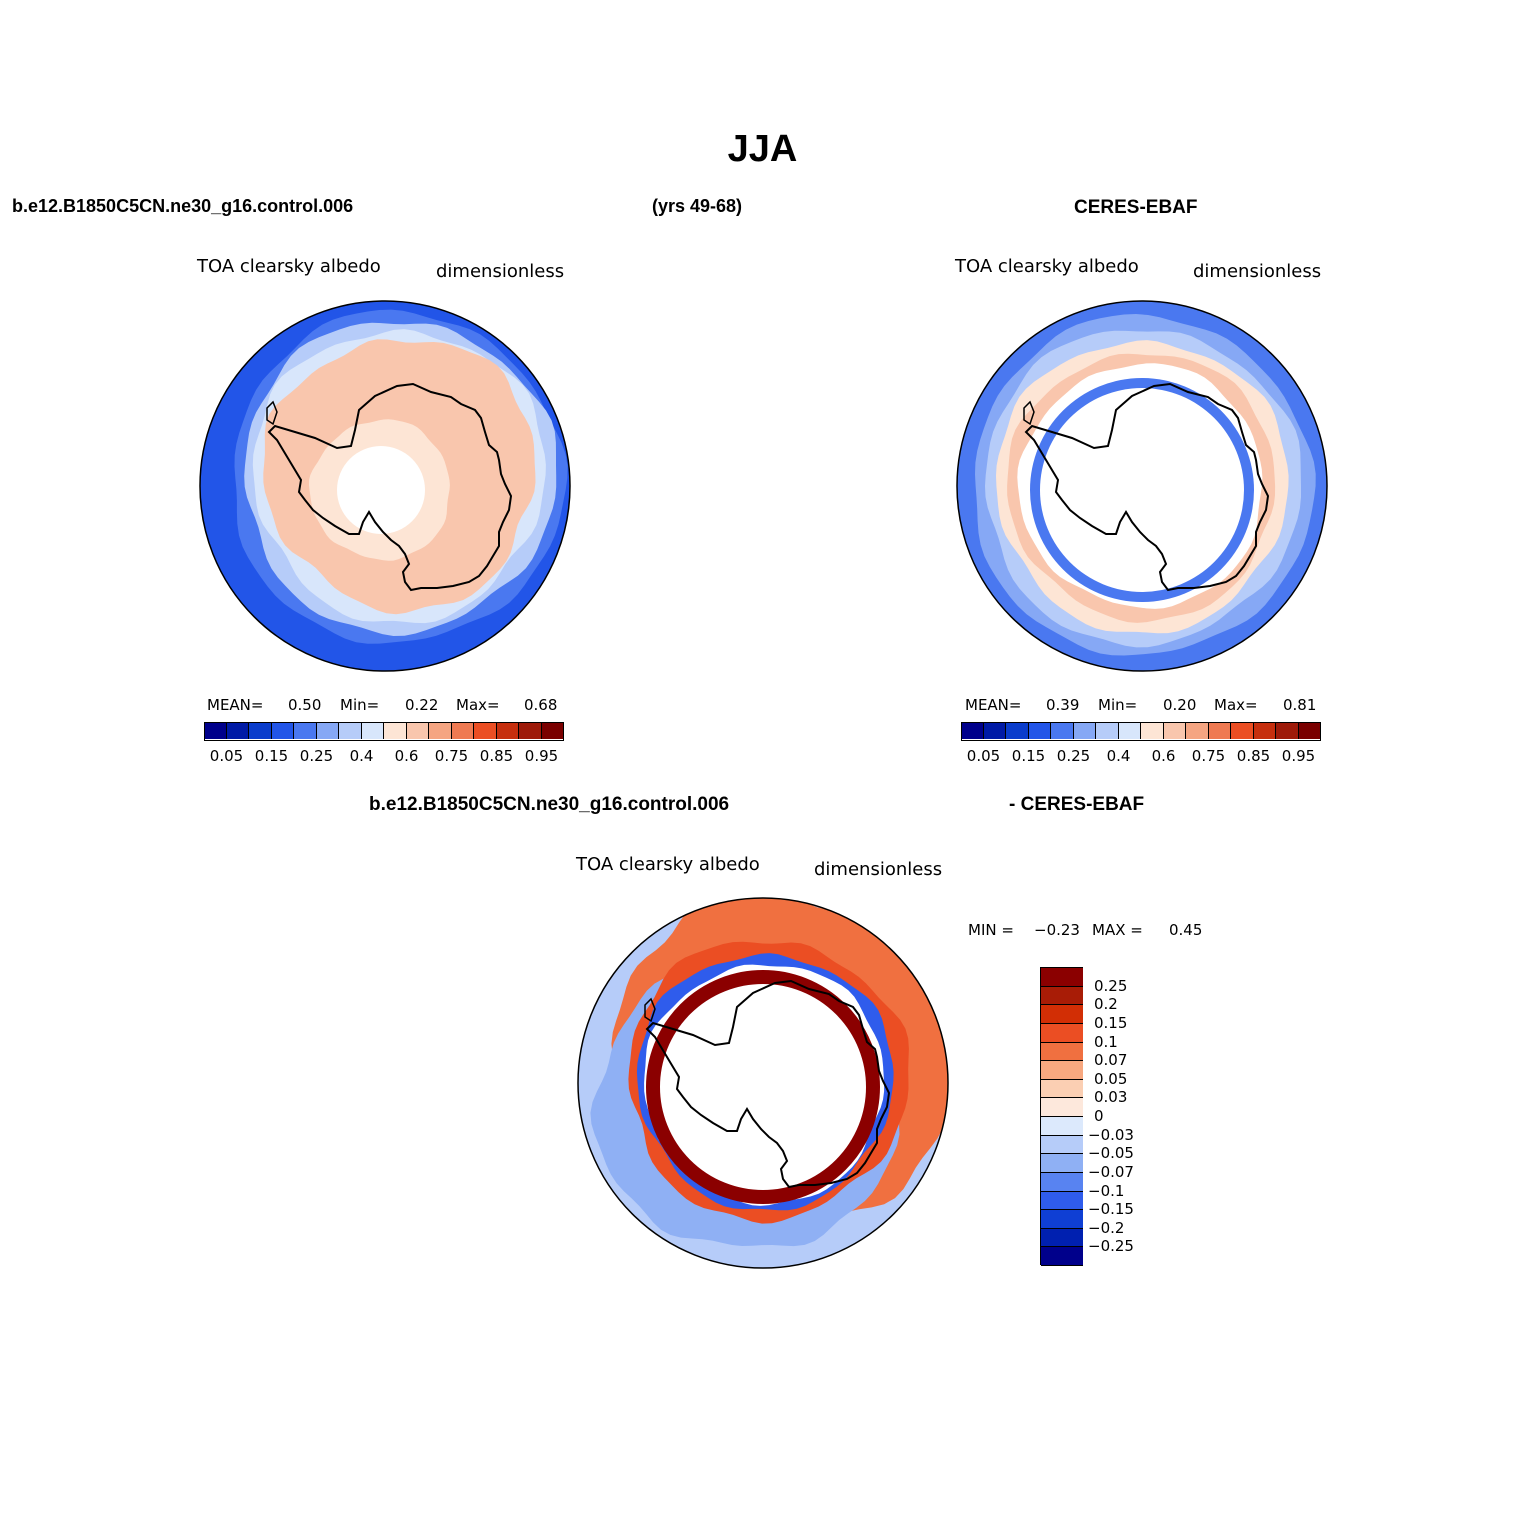 The image size is (1525, 1525). What do you see at coordinates (1117, 930) in the screenshot?
I see `panel3-max-label: MAX =` at bounding box center [1117, 930].